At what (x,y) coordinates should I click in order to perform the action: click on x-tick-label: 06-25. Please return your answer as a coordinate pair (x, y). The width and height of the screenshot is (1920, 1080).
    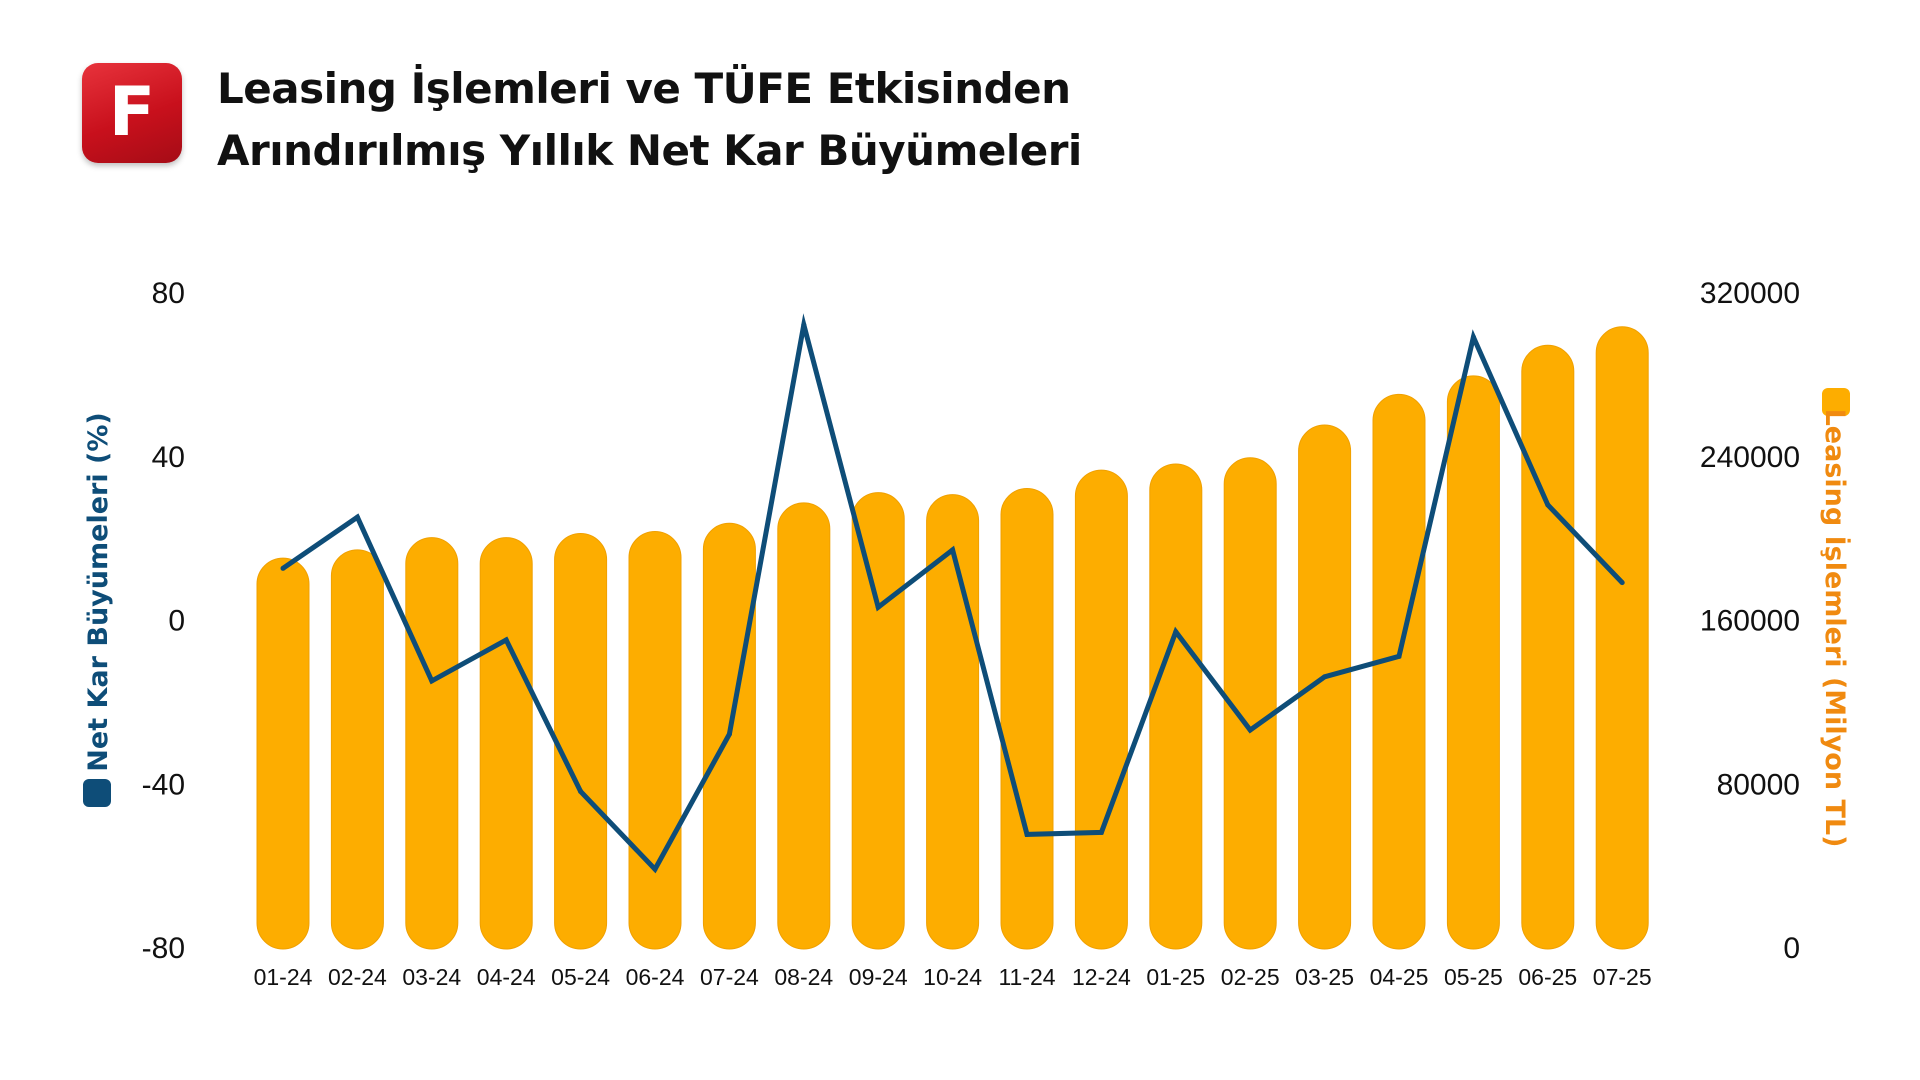
    Looking at the image, I should click on (1547, 977).